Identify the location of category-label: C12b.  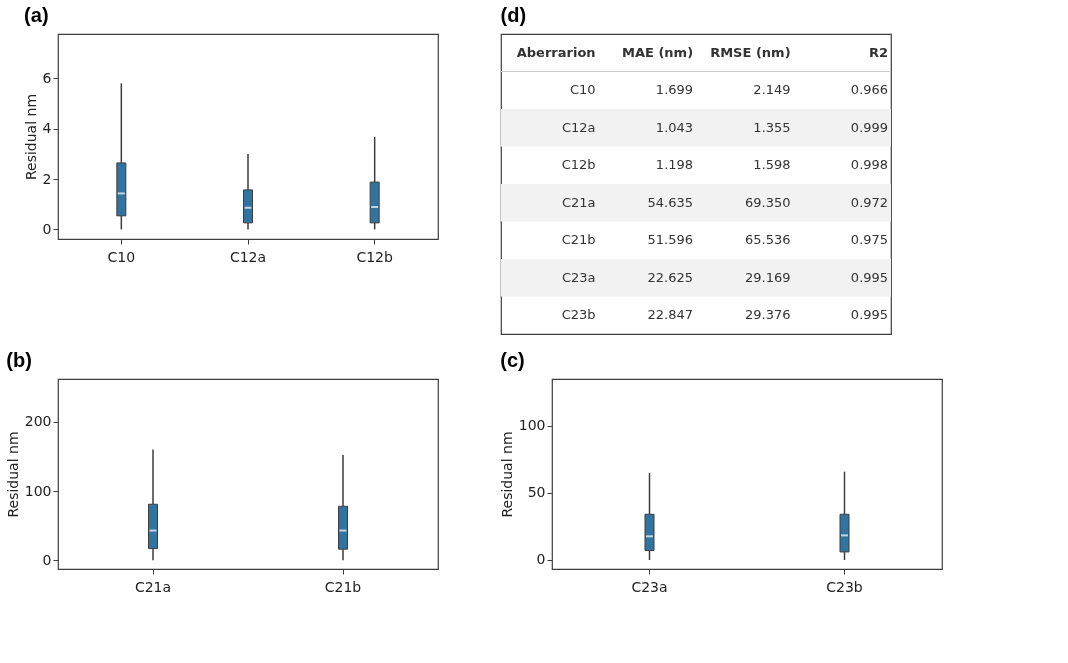
(578, 165).